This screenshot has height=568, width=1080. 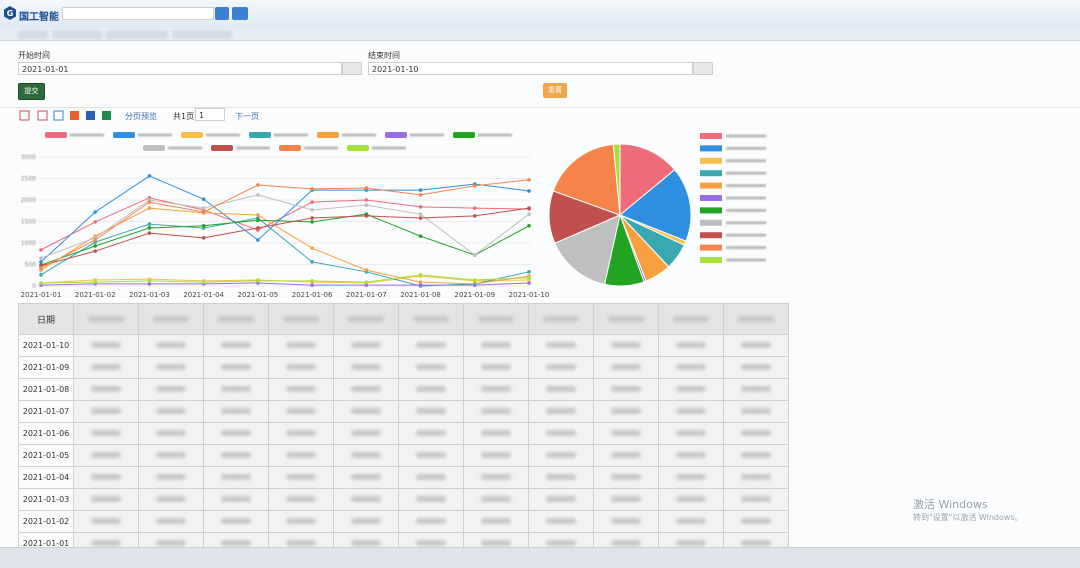 What do you see at coordinates (403, 367) in the screenshot?
I see `table-row: 2021-01-09` at bounding box center [403, 367].